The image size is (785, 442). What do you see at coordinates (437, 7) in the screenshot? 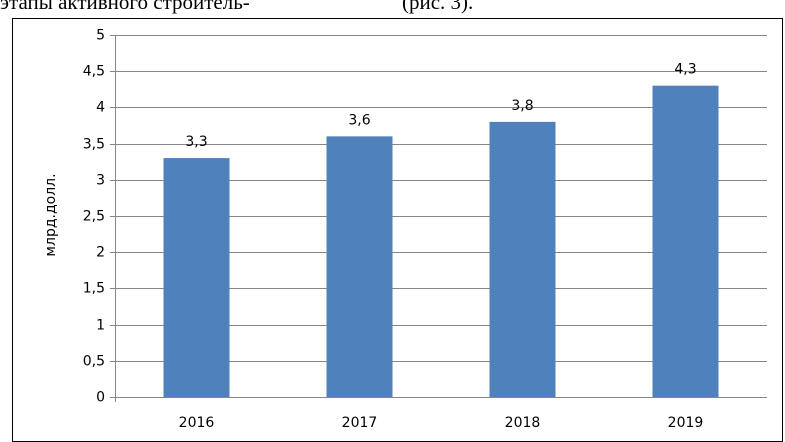
I see `annotation: (рис. 3).` at bounding box center [437, 7].